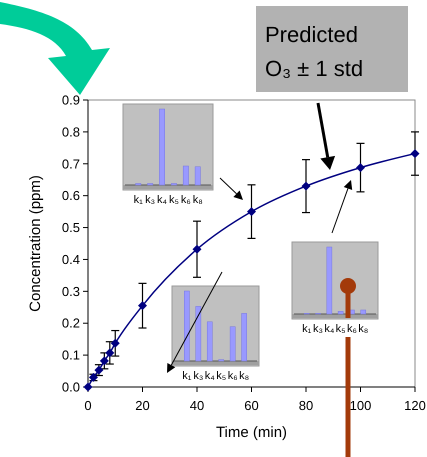 Image resolution: width=427 pixels, height=457 pixels. Describe the element at coordinates (71, 100) in the screenshot. I see `y-tick-label: 0.9` at that location.